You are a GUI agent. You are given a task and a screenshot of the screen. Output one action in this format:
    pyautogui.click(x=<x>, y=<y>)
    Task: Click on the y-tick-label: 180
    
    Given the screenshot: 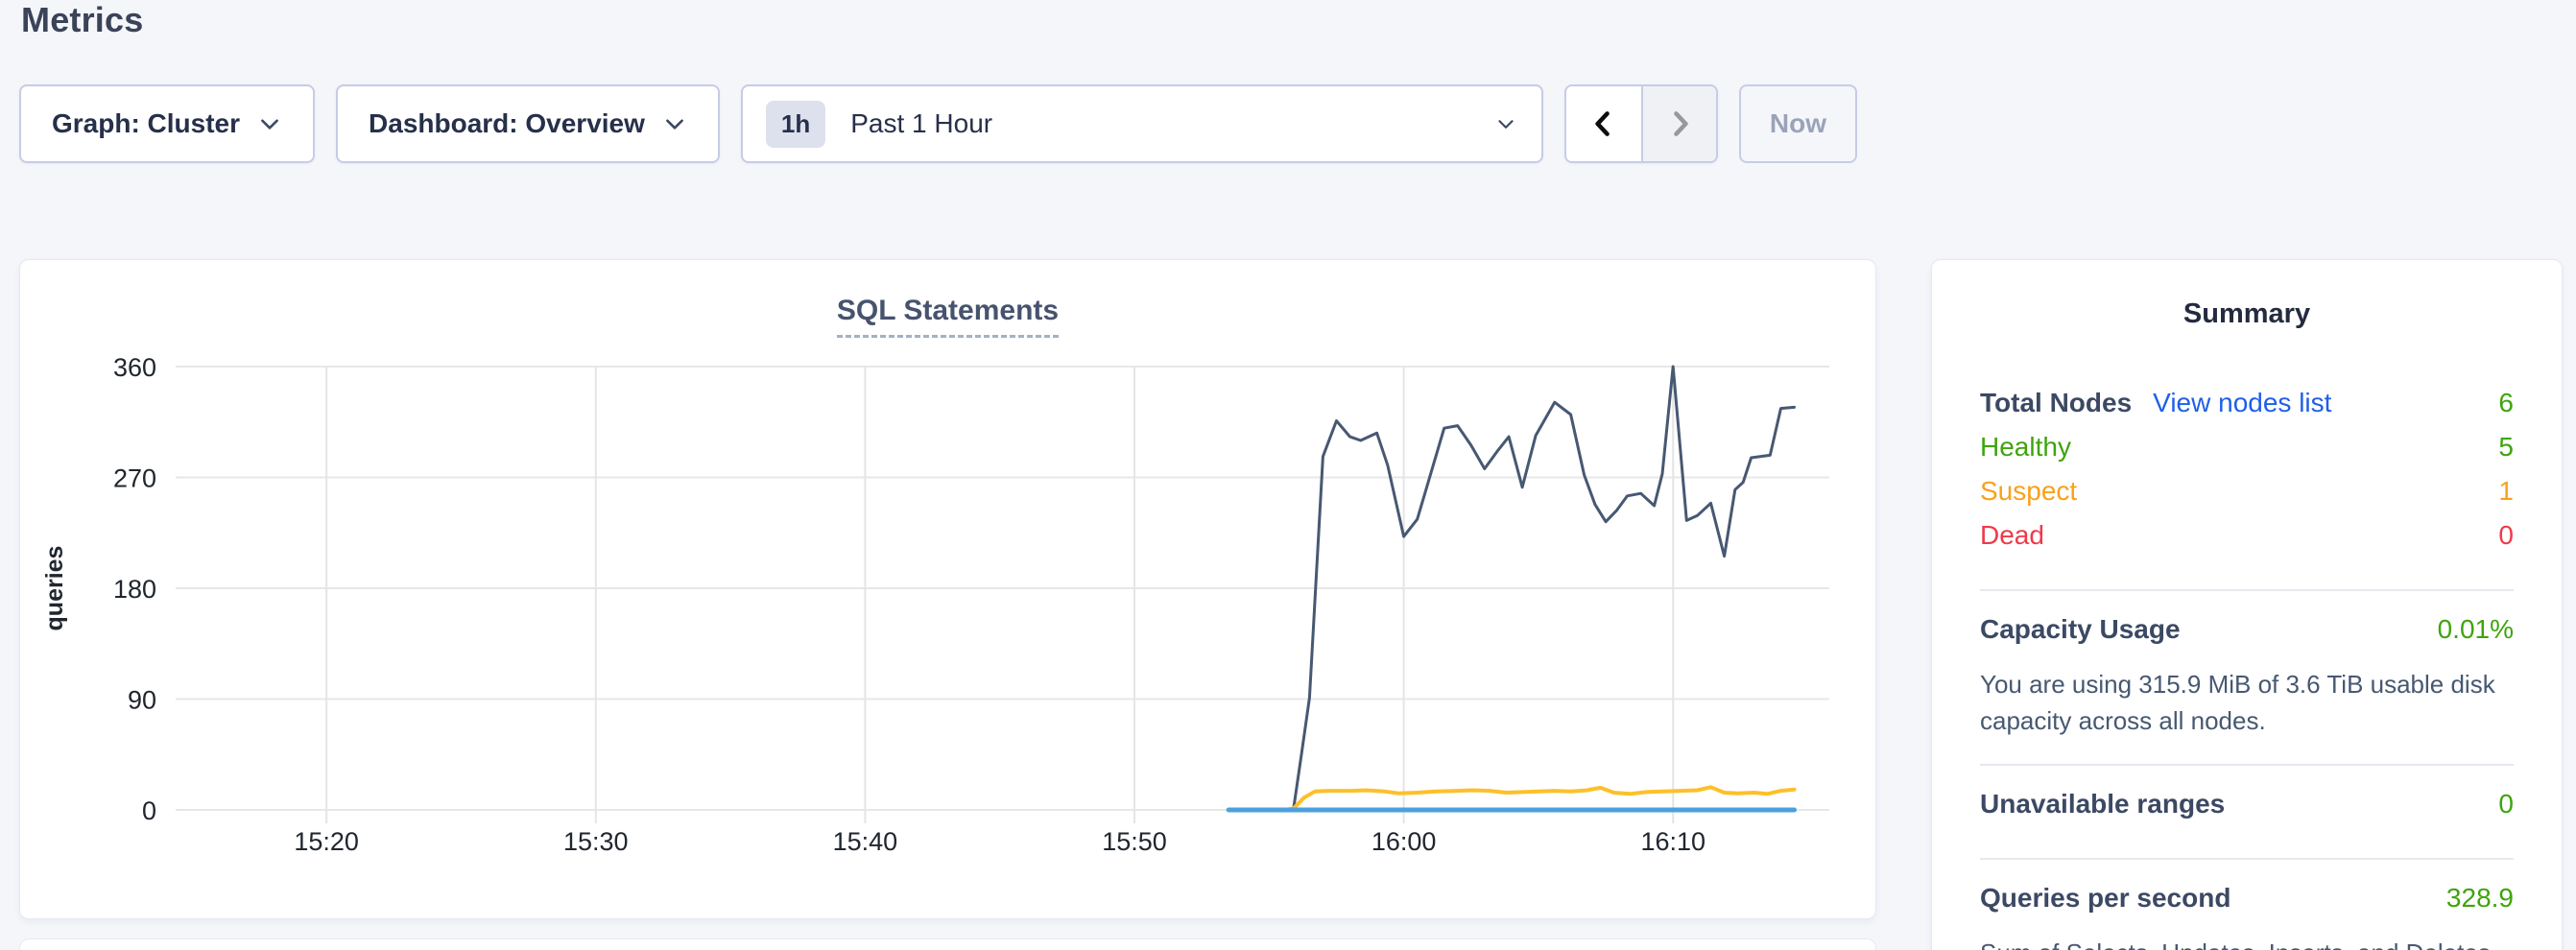 What is the action you would take?
    pyautogui.click(x=134, y=589)
    